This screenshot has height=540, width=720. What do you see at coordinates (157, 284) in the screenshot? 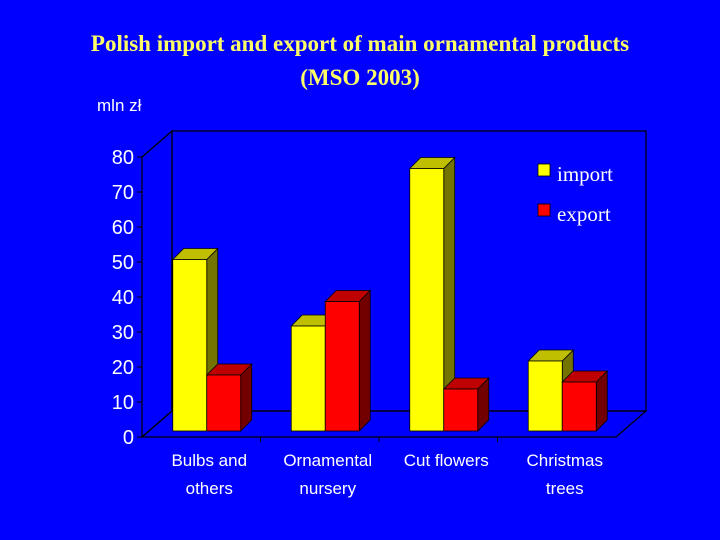
I see `side-wall` at bounding box center [157, 284].